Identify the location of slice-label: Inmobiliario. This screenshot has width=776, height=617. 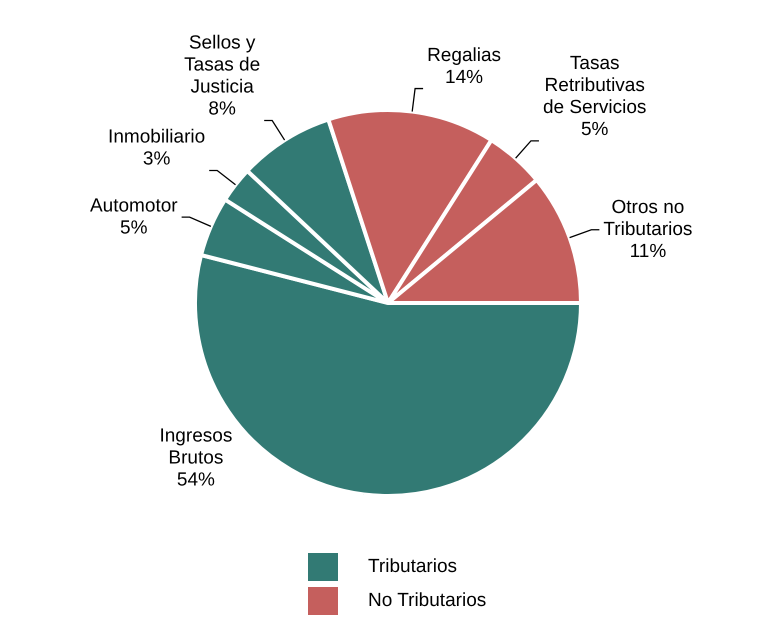
(157, 137).